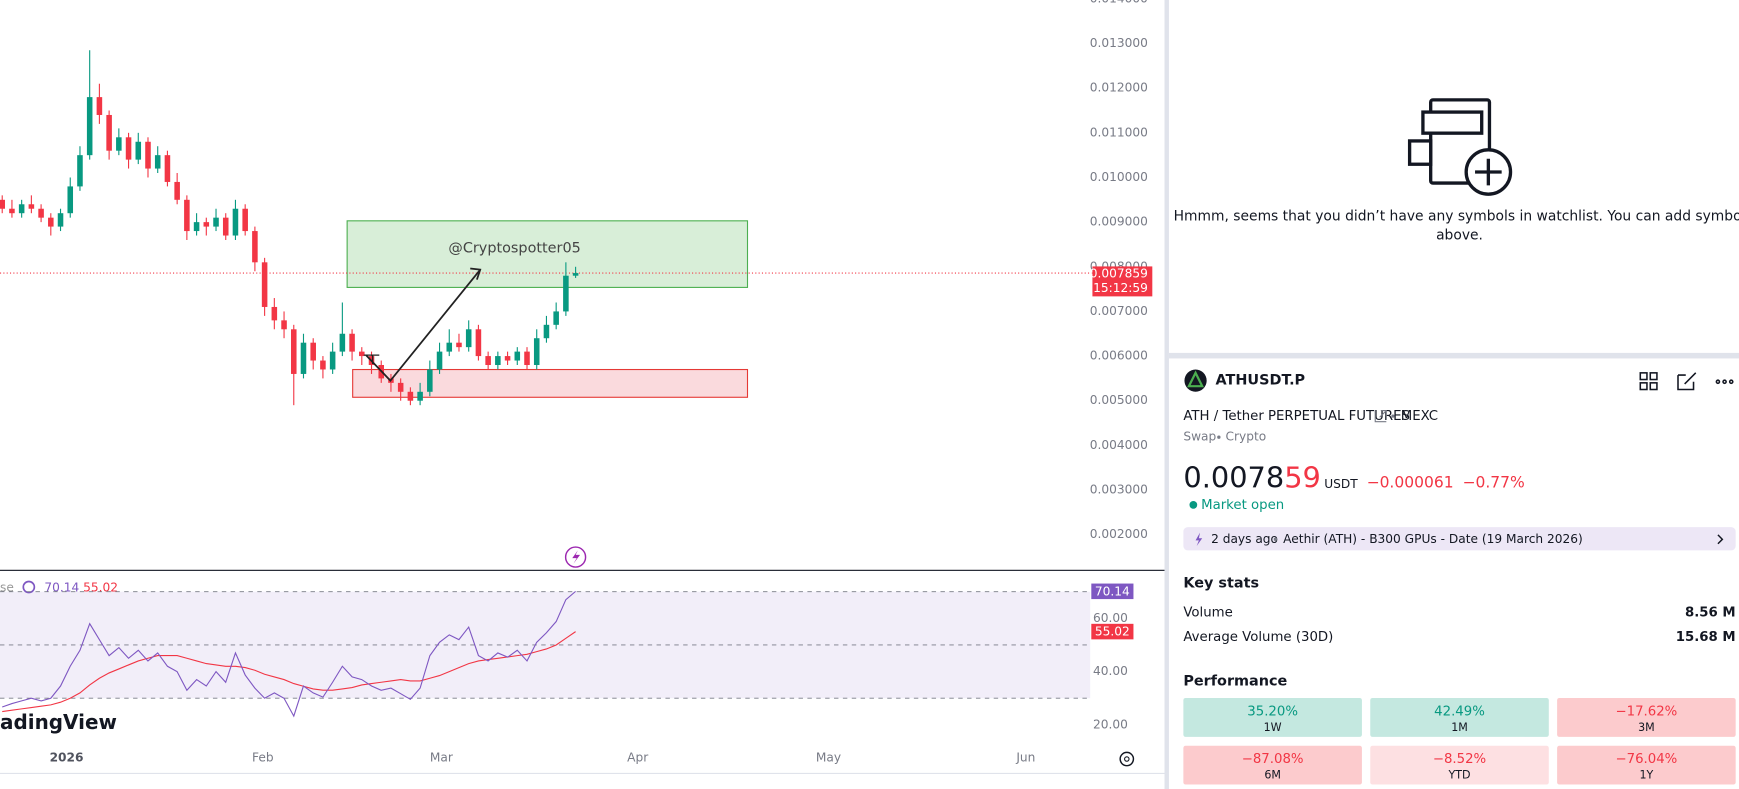  What do you see at coordinates (1459, 711) in the screenshot?
I see `performance-value: 42.49%` at bounding box center [1459, 711].